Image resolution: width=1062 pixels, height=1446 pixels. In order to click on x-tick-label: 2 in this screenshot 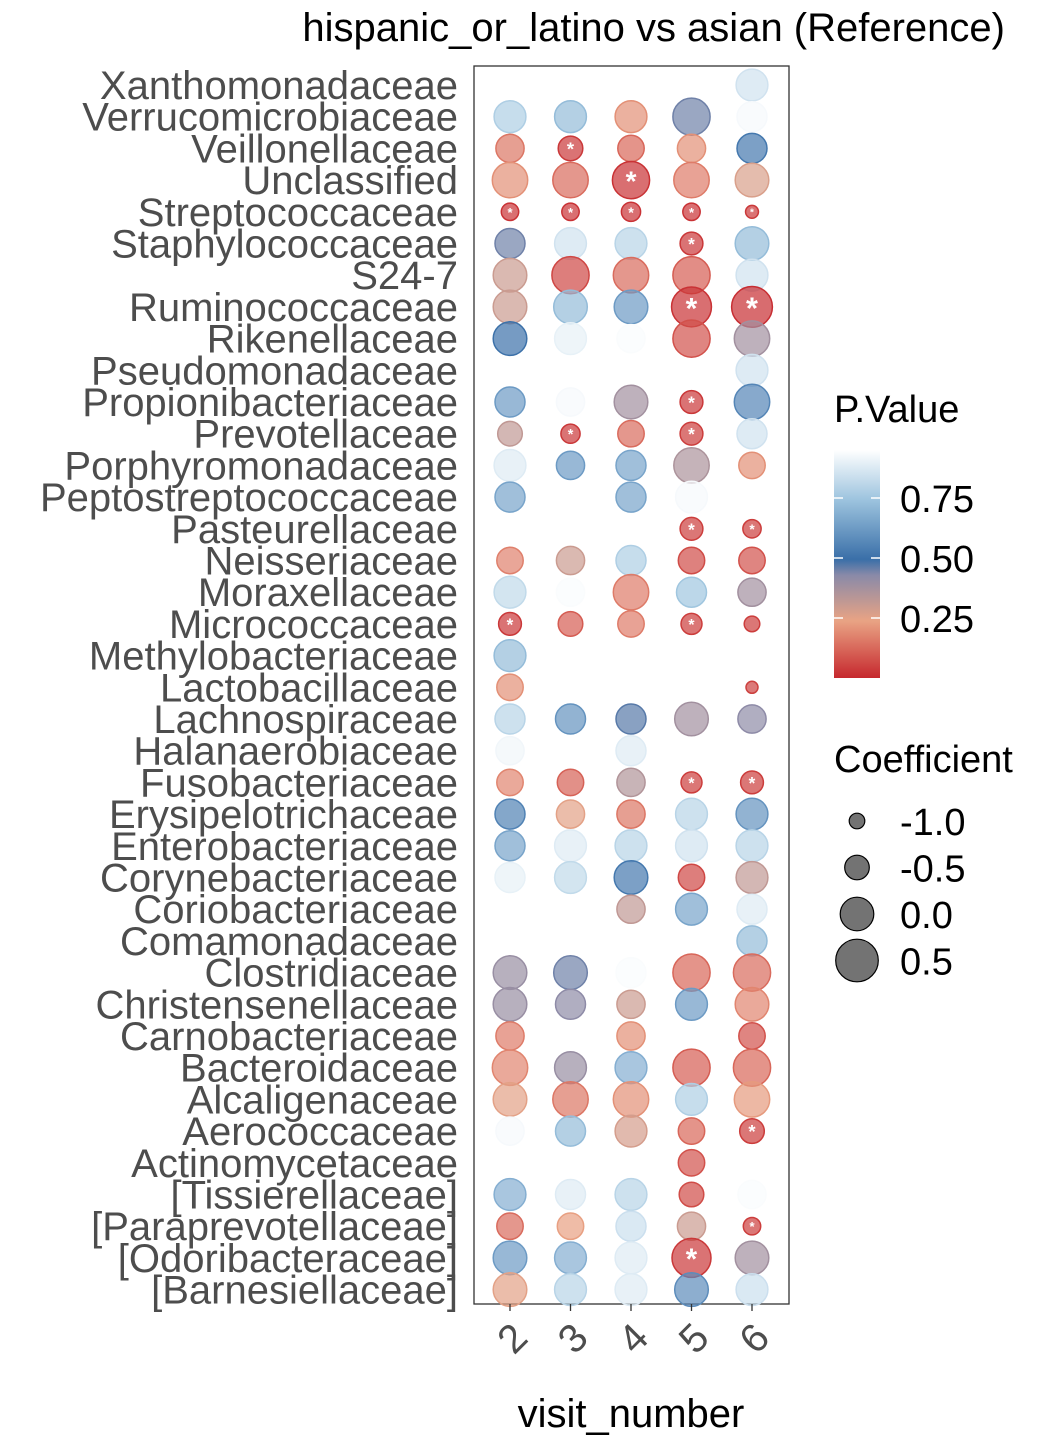, I will do `click(512, 1338)`.